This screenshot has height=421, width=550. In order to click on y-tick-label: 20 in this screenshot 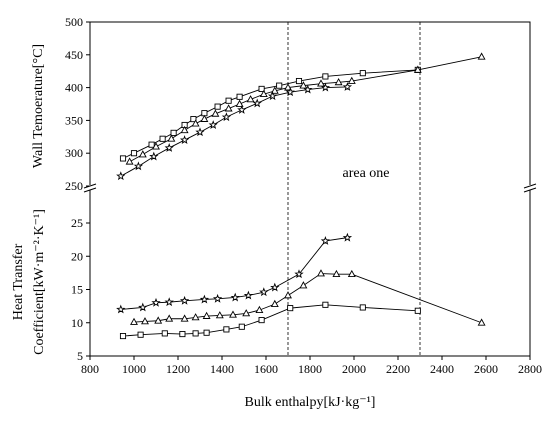, I will do `click(77, 256)`.